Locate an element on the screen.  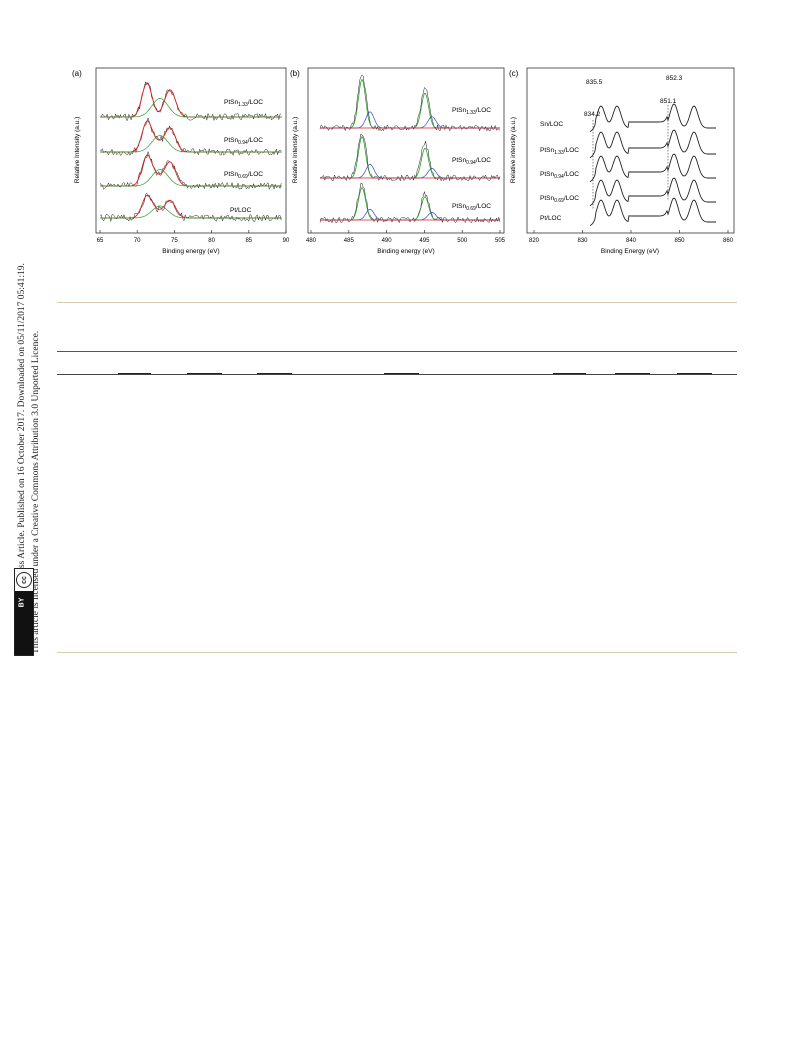
x-tick-label: 480 is located at coordinates (311, 241).